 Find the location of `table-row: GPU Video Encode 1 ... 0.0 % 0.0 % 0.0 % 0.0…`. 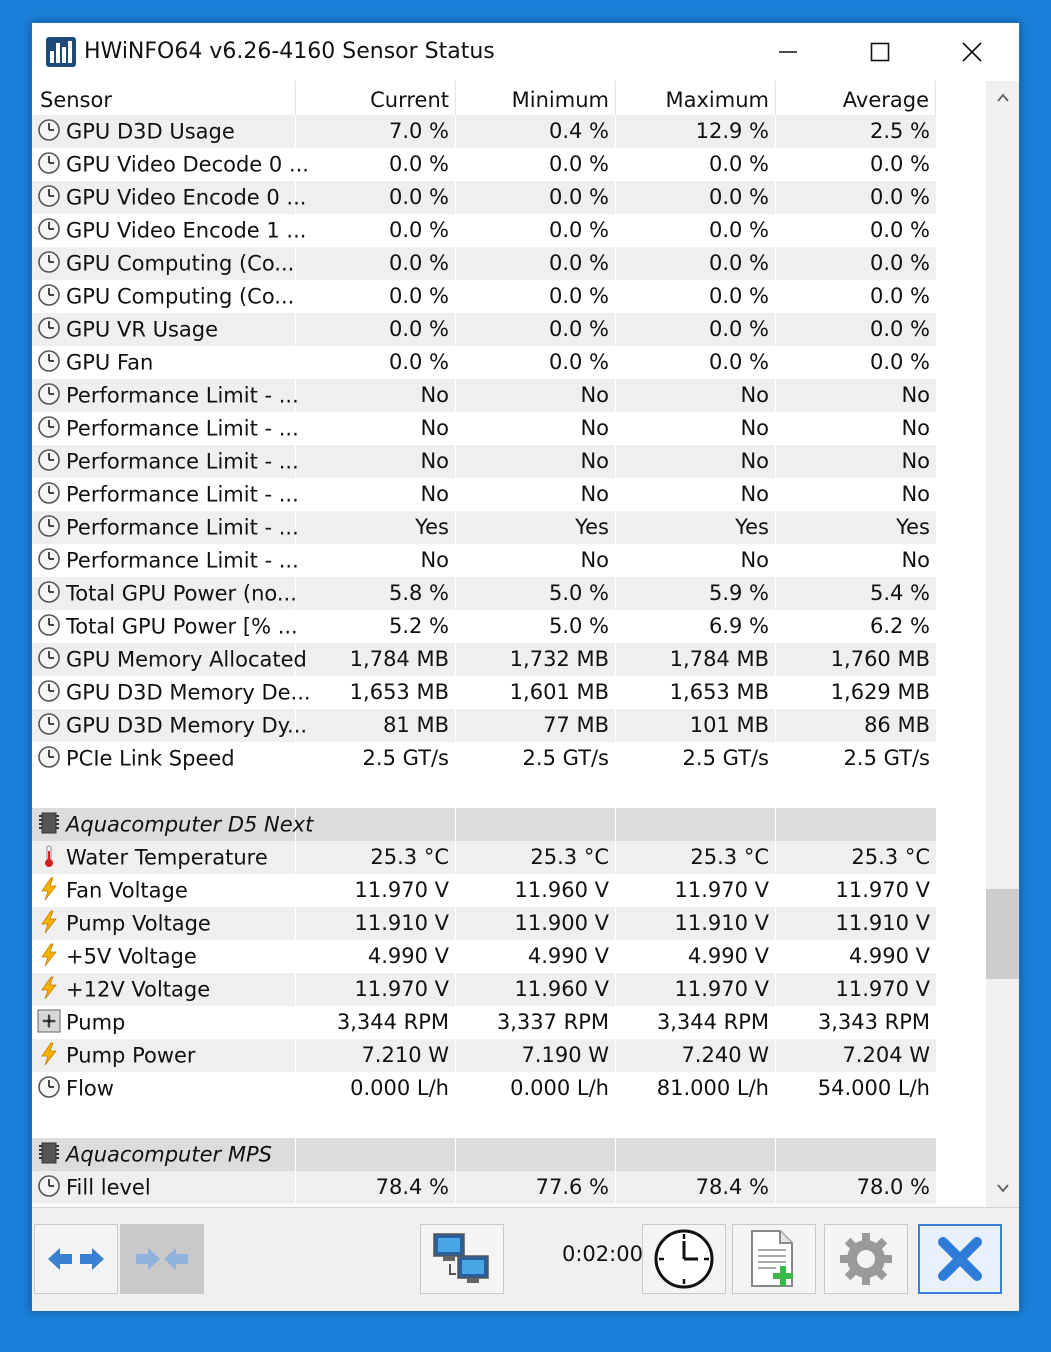

table-row: GPU Video Encode 1 ... 0.0 % 0.0 % 0.0 % 0.0… is located at coordinates (484, 230).